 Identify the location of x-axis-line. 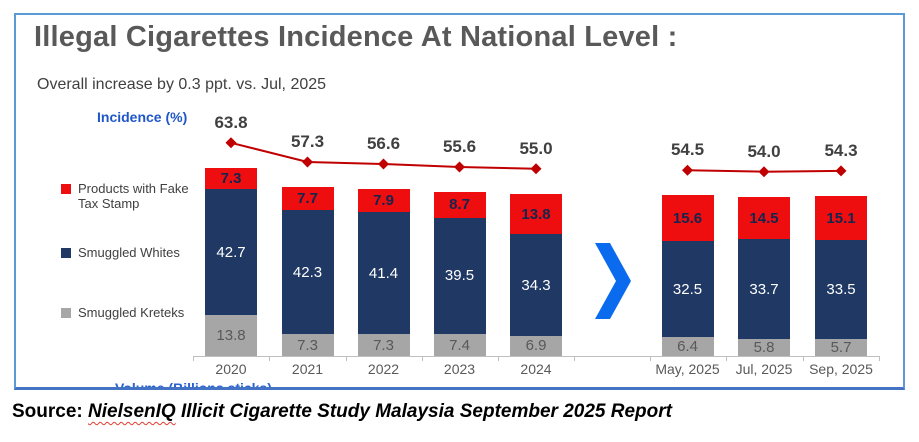
(536, 356).